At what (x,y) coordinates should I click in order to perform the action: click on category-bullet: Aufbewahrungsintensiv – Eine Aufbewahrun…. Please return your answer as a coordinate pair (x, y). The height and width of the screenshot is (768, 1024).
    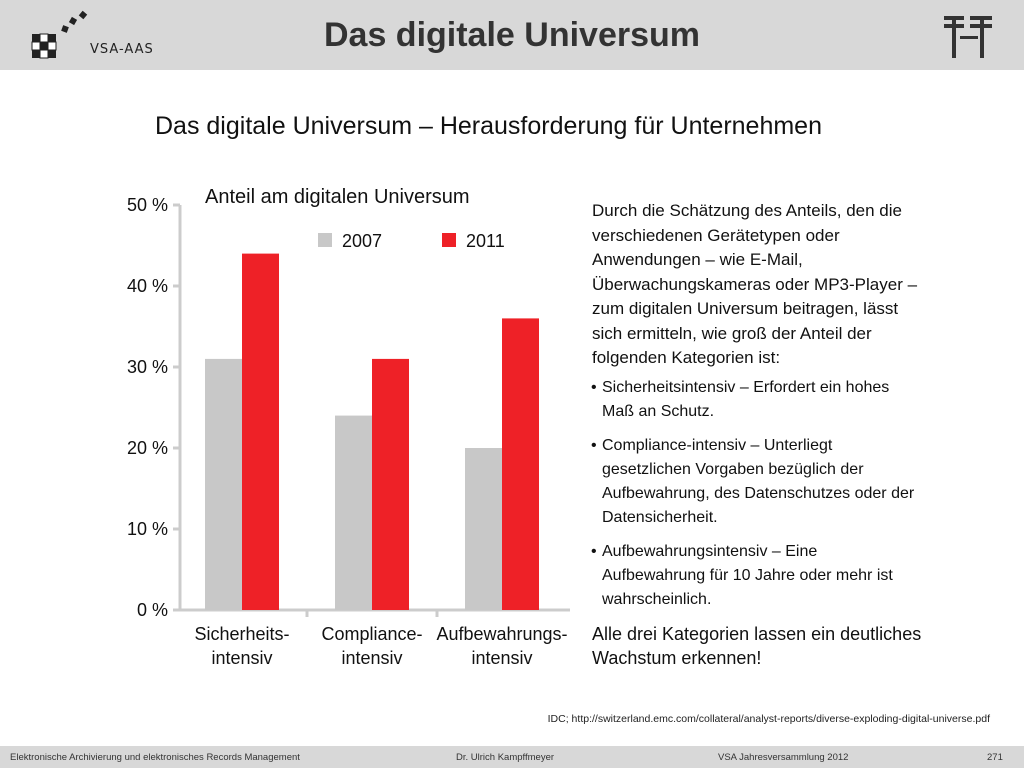
    Looking at the image, I should click on (756, 576).